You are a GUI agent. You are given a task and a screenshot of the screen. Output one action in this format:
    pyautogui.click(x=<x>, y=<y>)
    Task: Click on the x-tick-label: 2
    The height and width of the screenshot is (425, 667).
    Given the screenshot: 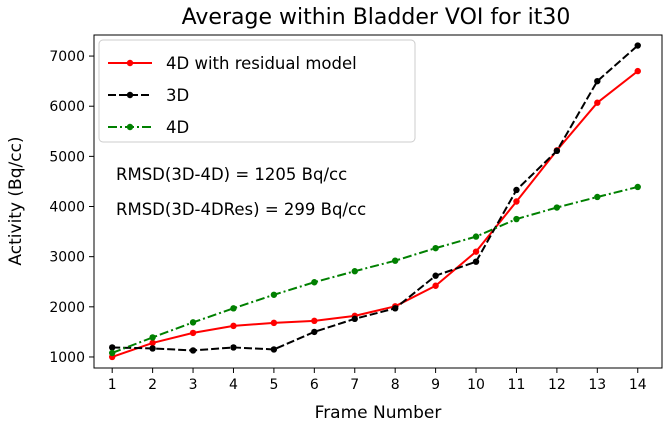 What is the action you would take?
    pyautogui.click(x=152, y=385)
    